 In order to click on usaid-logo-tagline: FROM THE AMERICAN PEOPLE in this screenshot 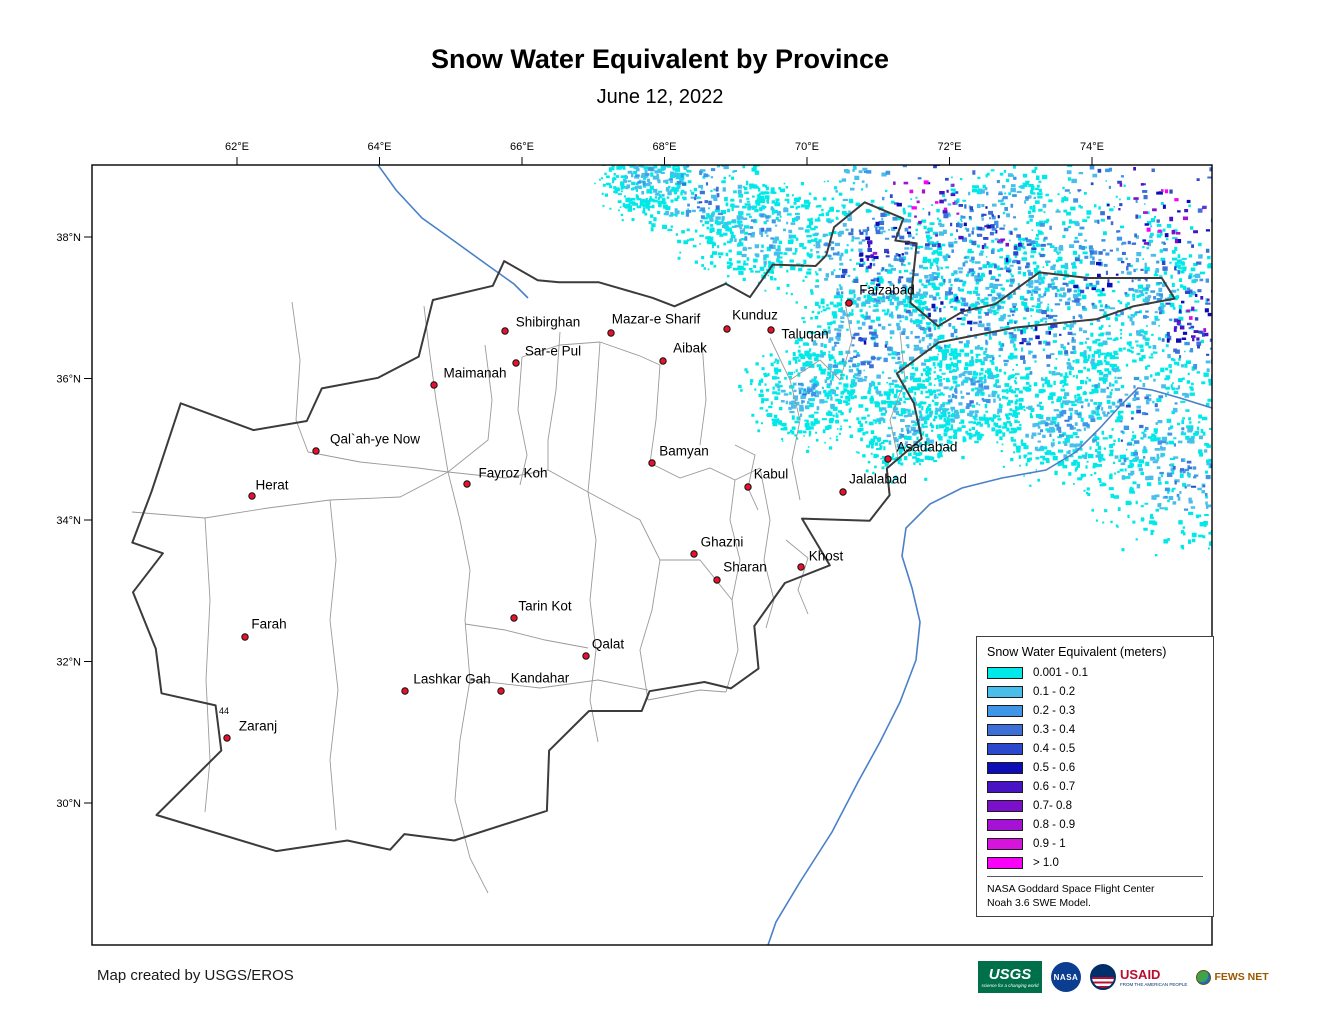, I will do `click(1154, 984)`.